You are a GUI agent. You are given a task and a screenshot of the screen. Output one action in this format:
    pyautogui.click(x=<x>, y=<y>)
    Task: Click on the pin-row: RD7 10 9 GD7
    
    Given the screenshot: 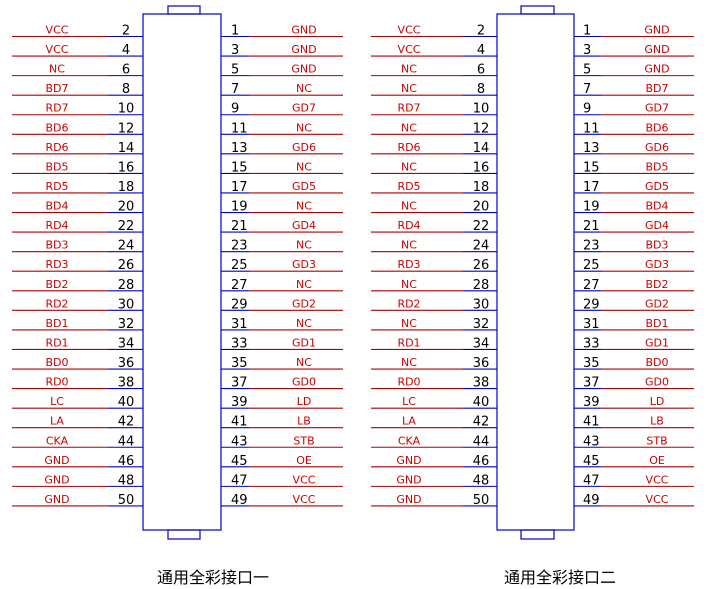 What is the action you would take?
    pyautogui.click(x=532, y=109)
    